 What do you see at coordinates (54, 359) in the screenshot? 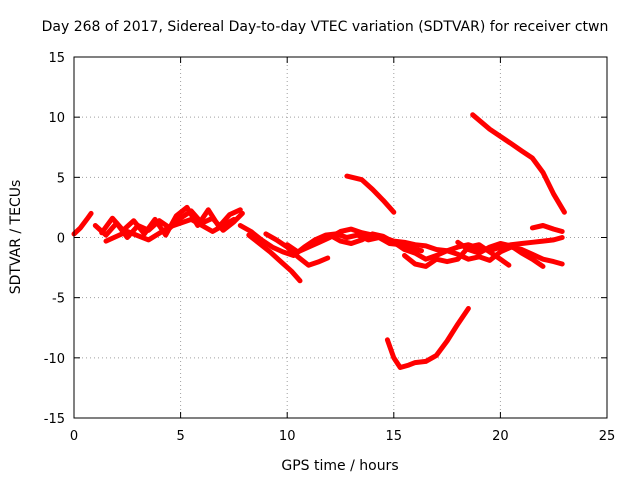
I see `y-tick-label: -10` at bounding box center [54, 359].